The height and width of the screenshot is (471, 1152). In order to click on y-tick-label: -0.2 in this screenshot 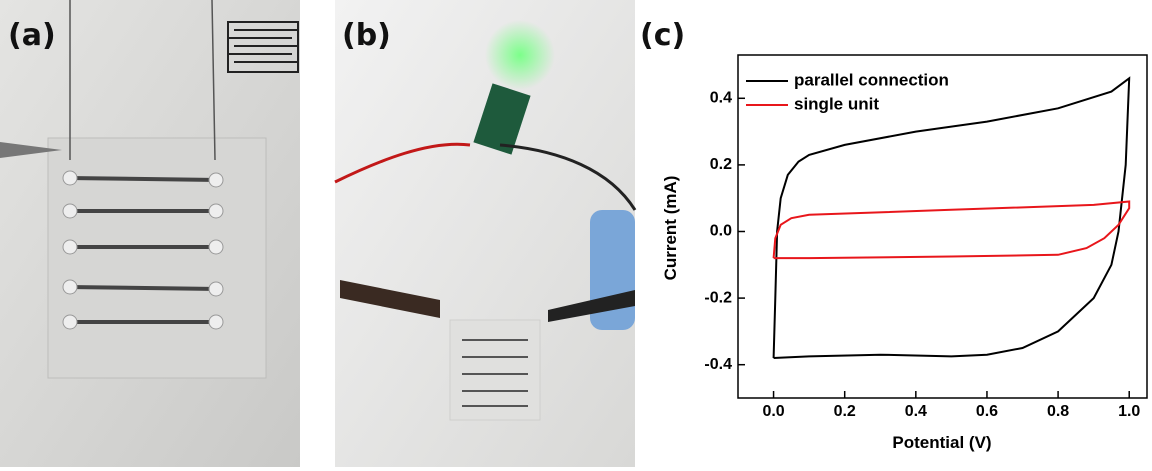, I will do `click(718, 297)`.